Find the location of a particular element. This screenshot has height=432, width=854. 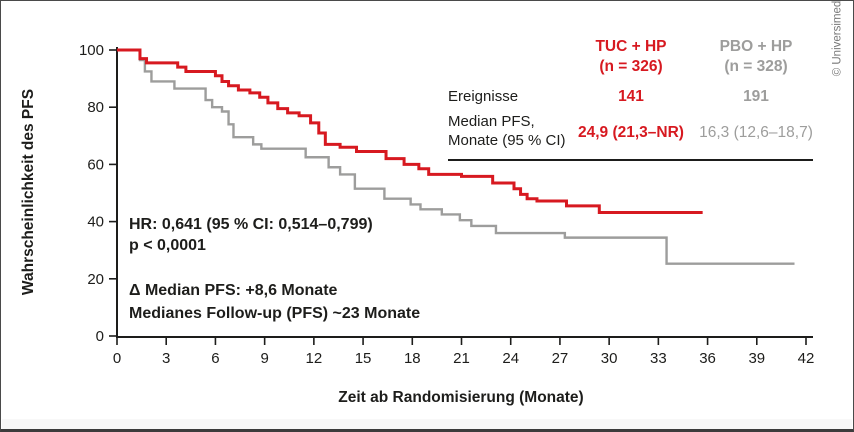

delta-median-pfs-text: Δ Median PFS: +8,6 Monate is located at coordinates (233, 290).